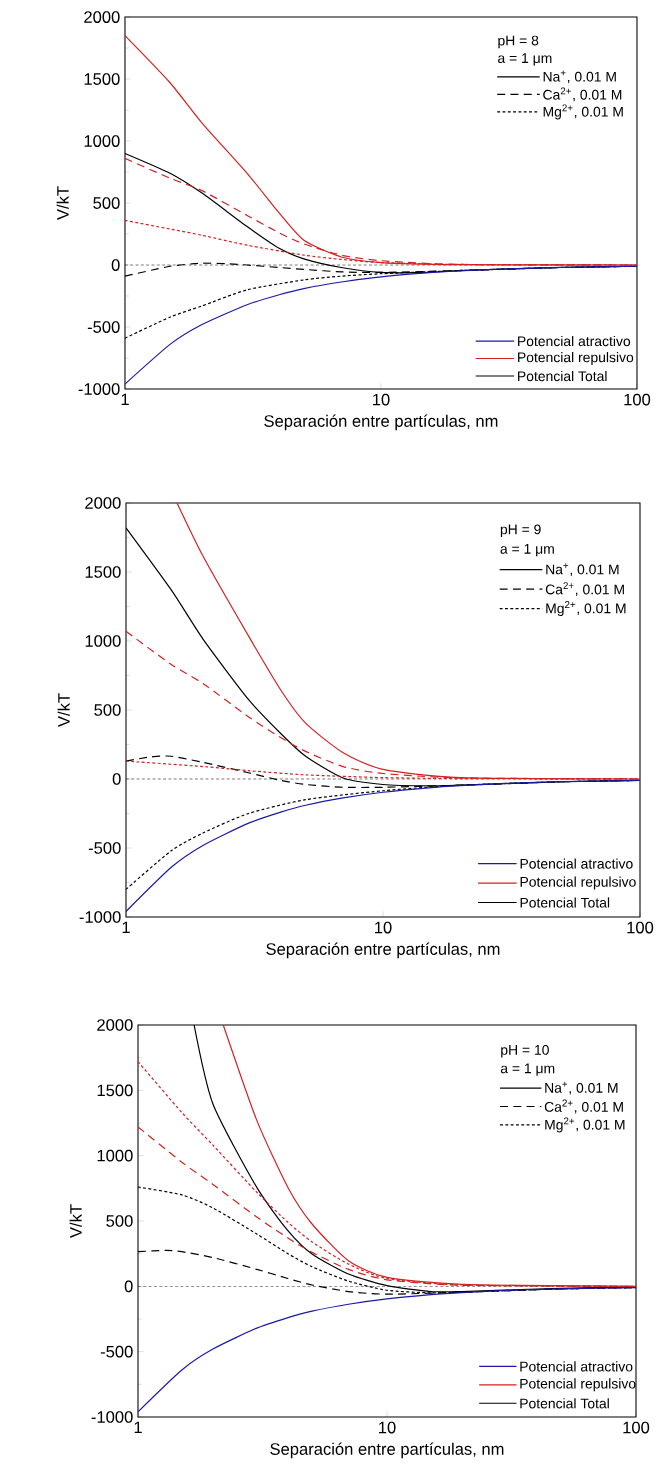 Image resolution: width=659 pixels, height=1478 pixels. I want to click on annotation: pH = 9, so click(520, 531).